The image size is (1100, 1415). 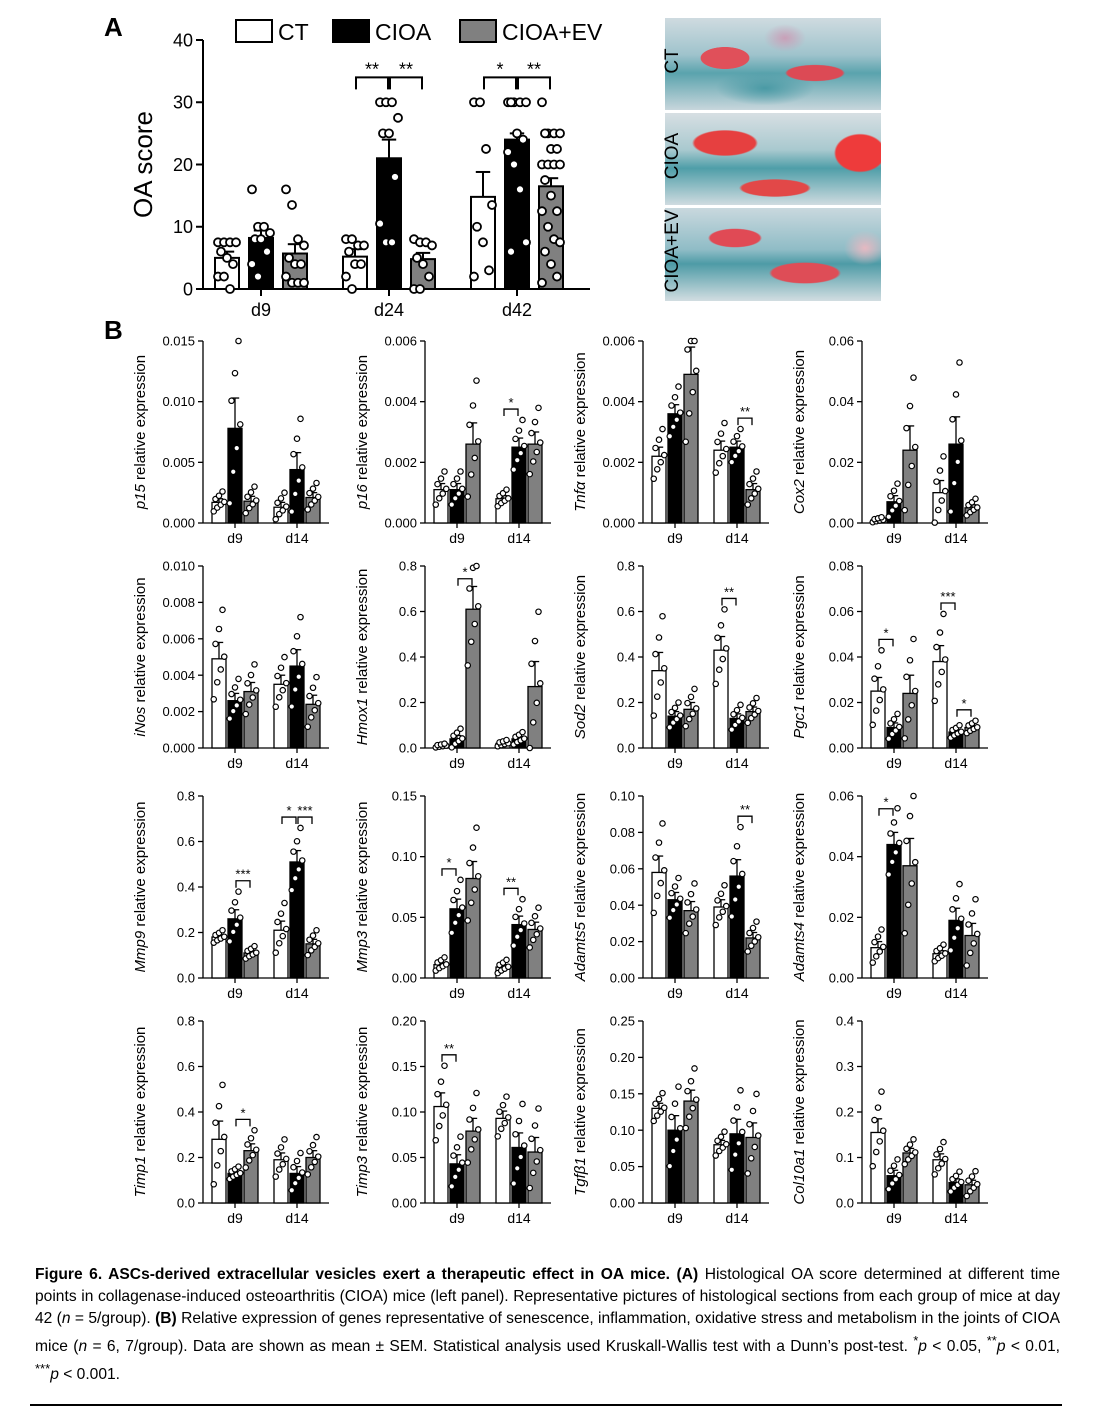 I want to click on caption-p: p, so click(x=1001, y=1347).